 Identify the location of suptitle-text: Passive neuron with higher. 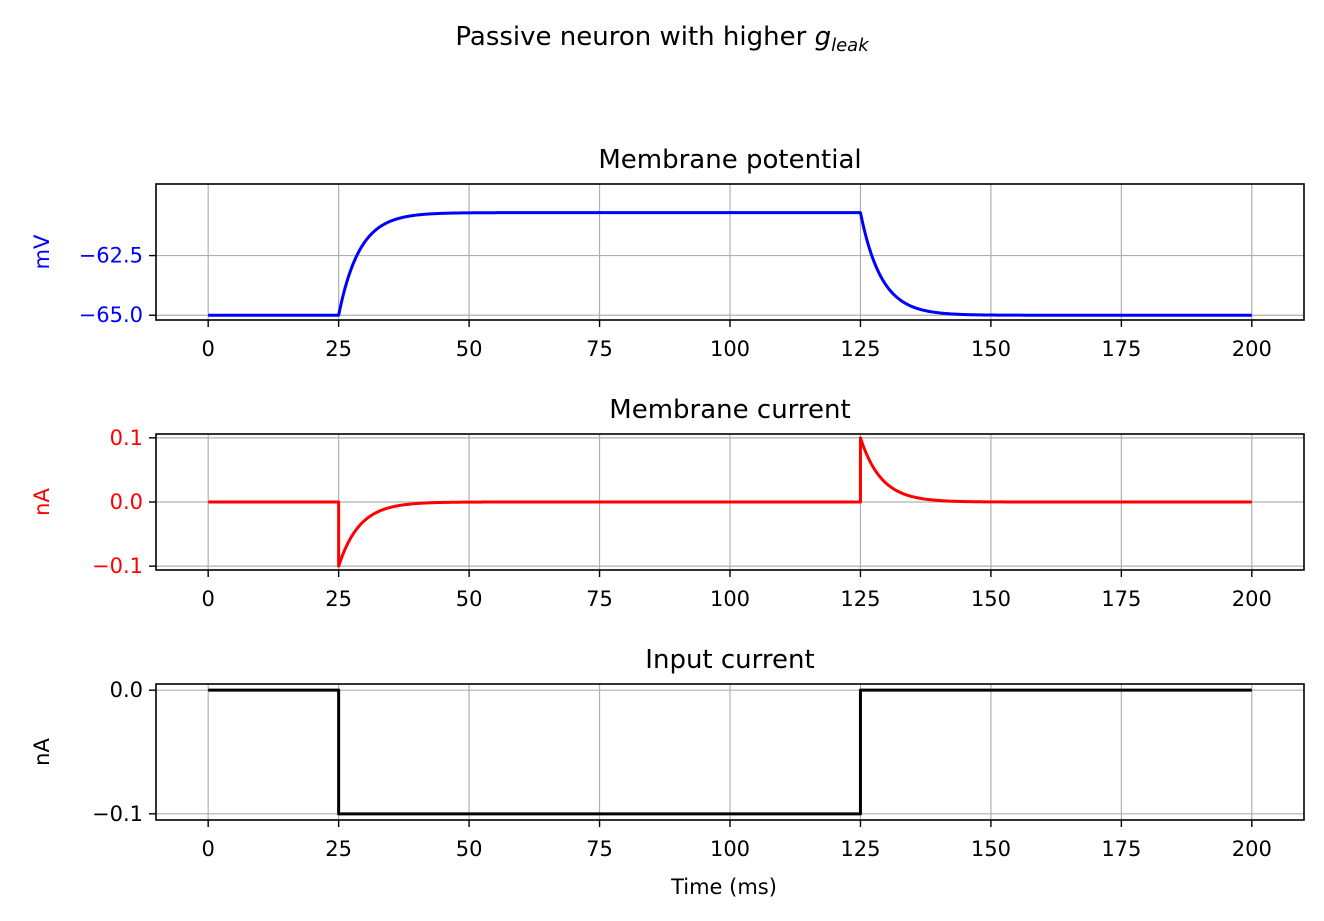
(634, 37).